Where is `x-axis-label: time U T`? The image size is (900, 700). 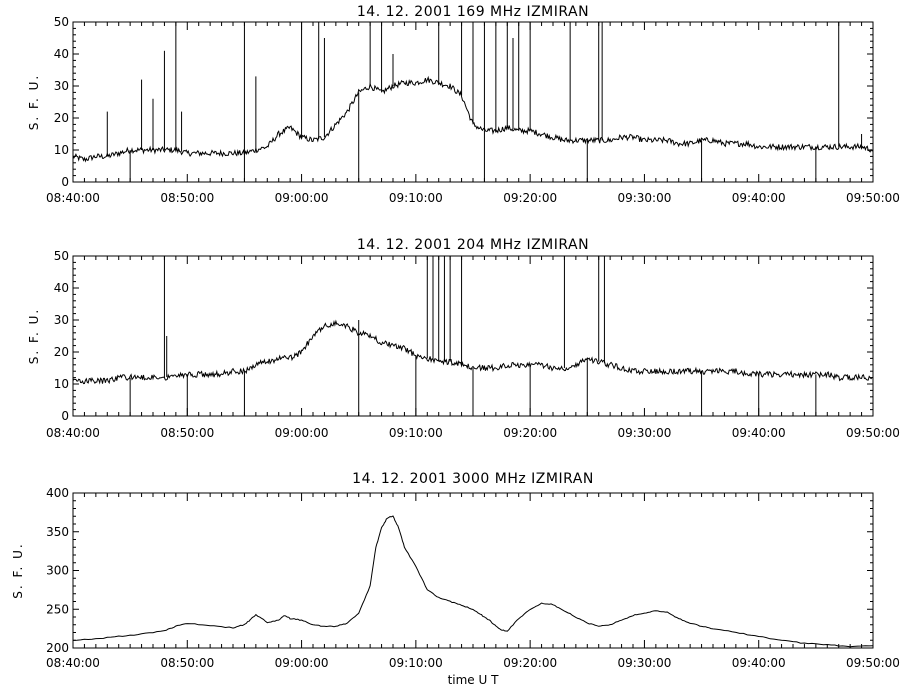 x-axis-label: time U T is located at coordinates (474, 680).